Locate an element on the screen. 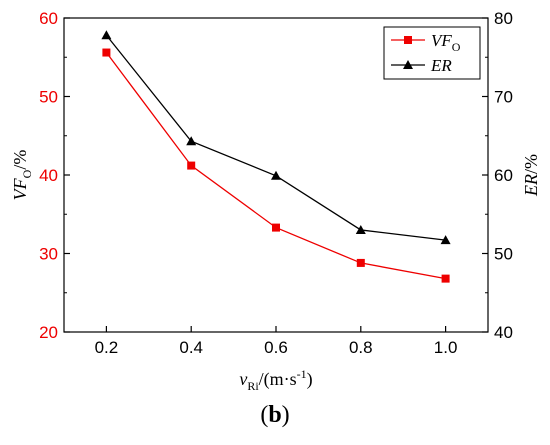 This screenshot has width=550, height=445. legend-marker-triangle is located at coordinates (408, 64).